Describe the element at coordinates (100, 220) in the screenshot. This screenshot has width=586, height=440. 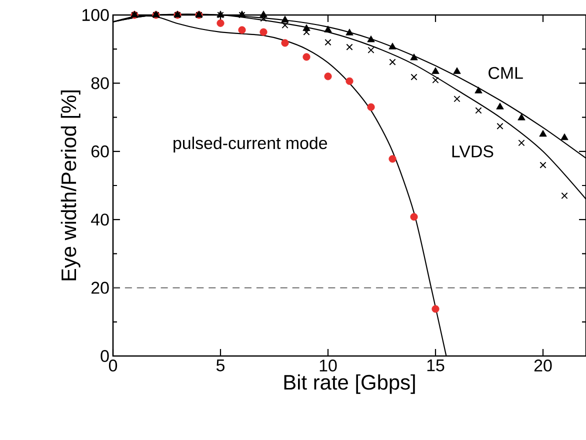
I see `y-tick-label: 40` at that location.